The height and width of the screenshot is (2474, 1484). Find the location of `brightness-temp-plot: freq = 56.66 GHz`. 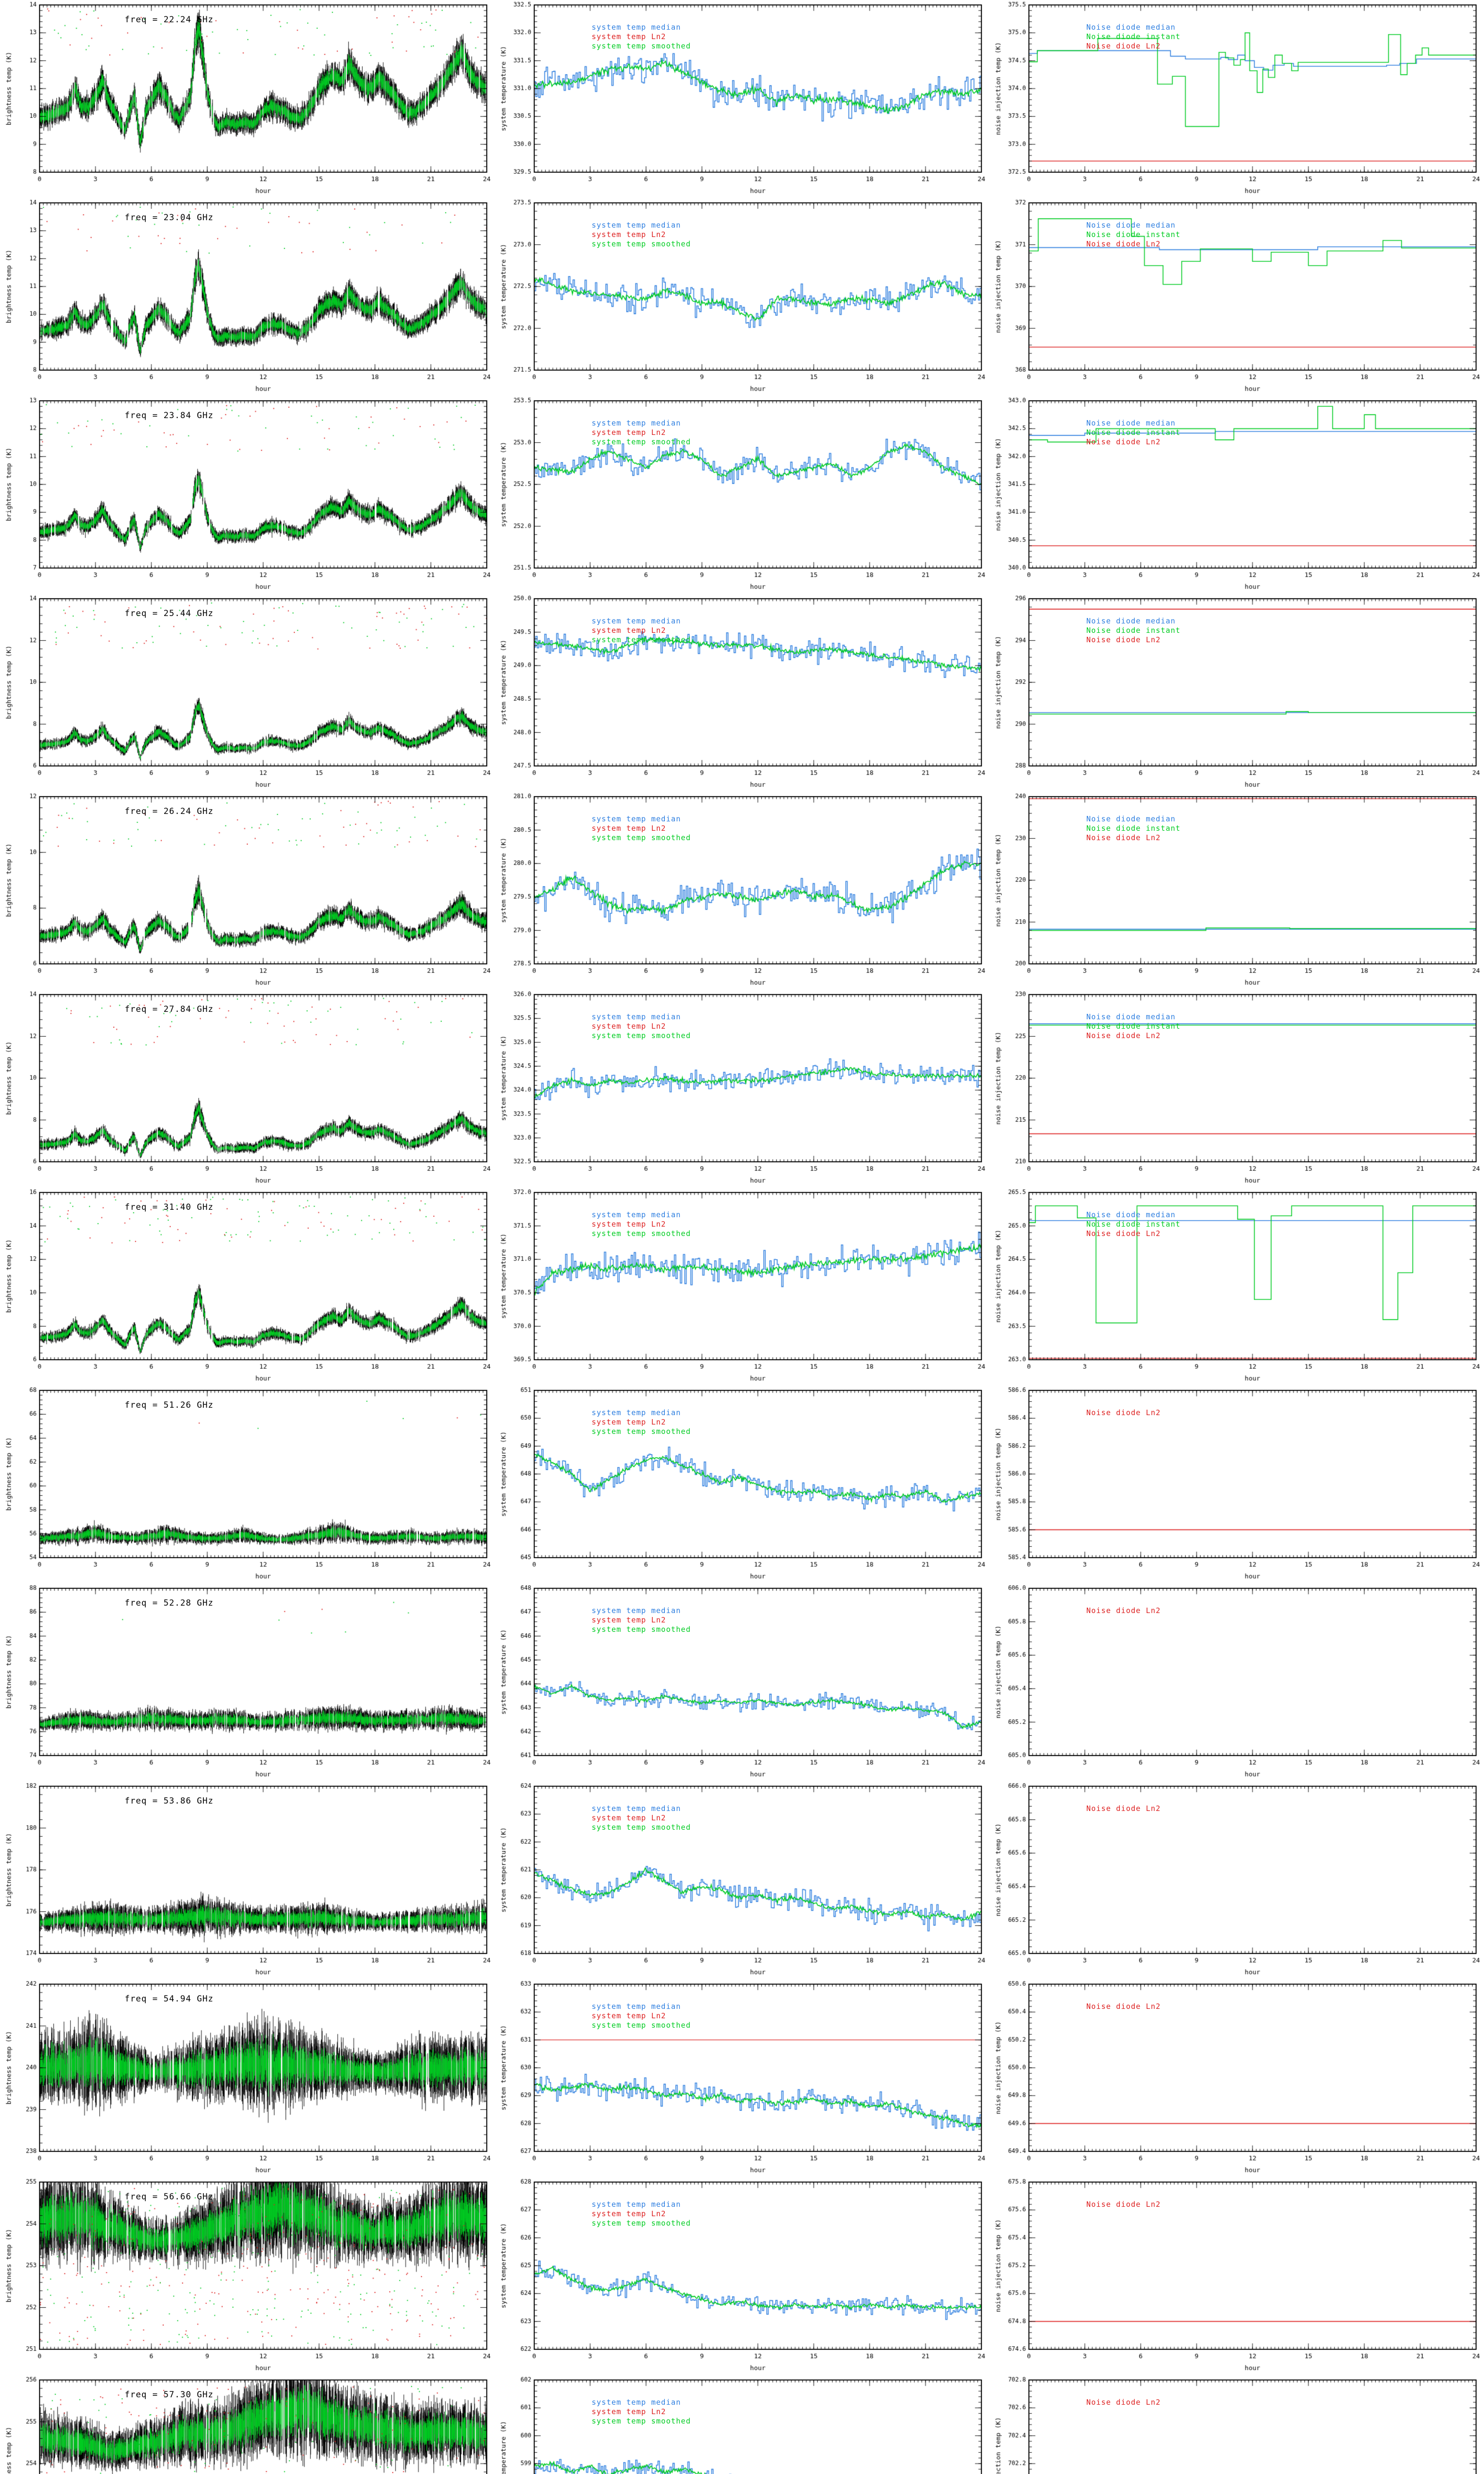

brightness-temp-plot: freq = 56.66 GHz is located at coordinates (247, 2276).